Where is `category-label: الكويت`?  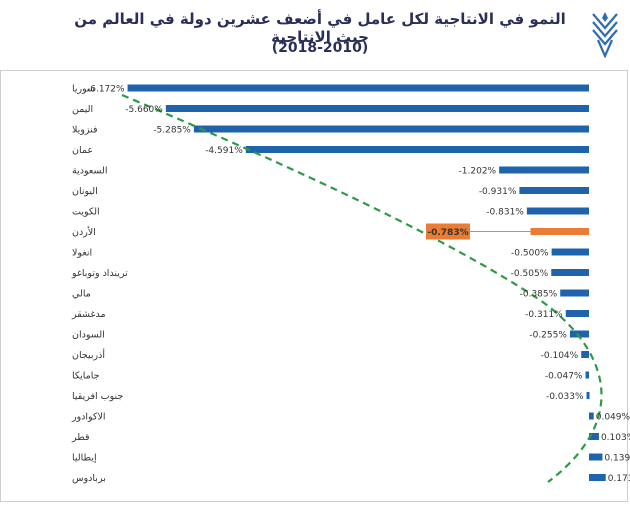 category-label: الكويت is located at coordinates (86, 212).